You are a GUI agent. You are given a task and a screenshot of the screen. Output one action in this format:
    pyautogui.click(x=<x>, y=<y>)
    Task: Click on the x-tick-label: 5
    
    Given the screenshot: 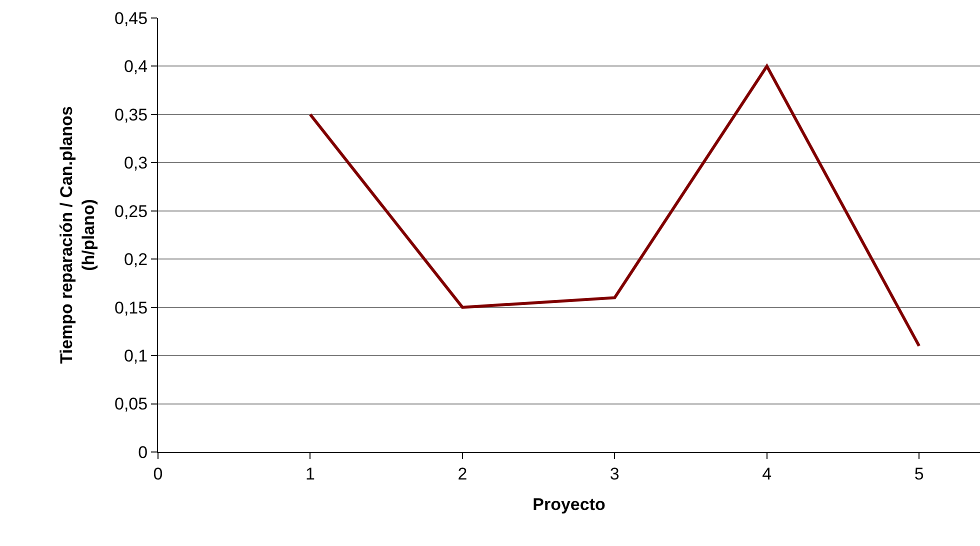 What is the action you would take?
    pyautogui.click(x=919, y=474)
    